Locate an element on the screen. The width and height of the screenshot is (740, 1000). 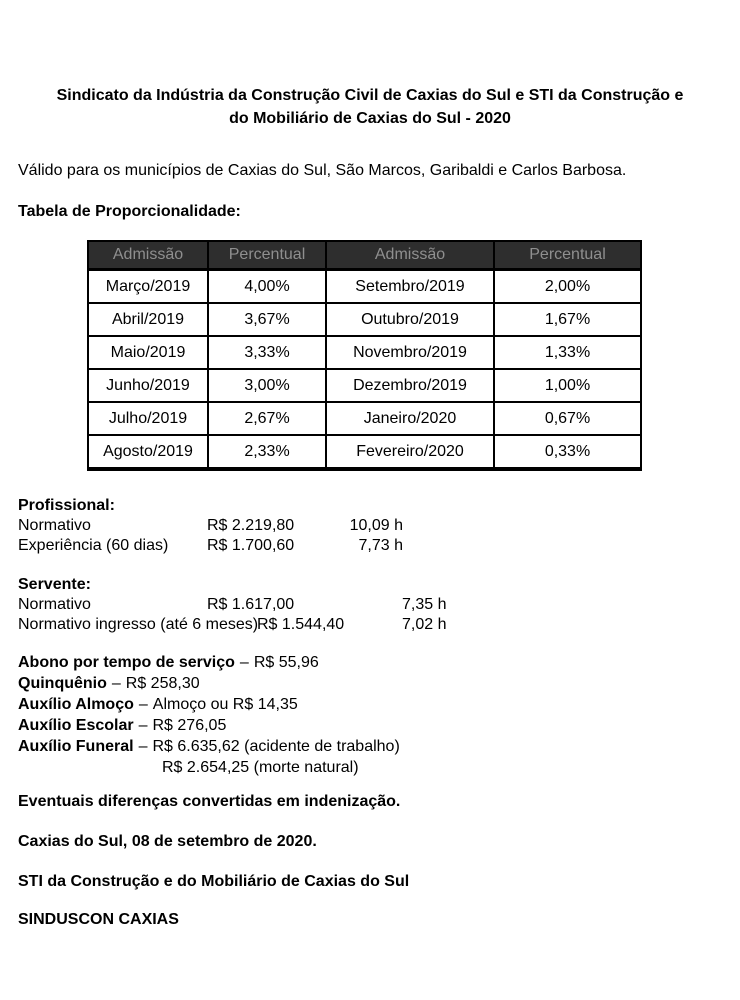
wage-hours: 10,09 h is located at coordinates (376, 525).